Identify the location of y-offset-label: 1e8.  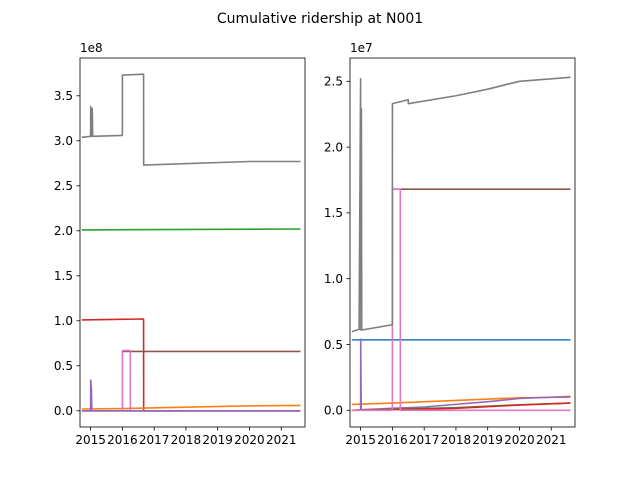
(91, 48).